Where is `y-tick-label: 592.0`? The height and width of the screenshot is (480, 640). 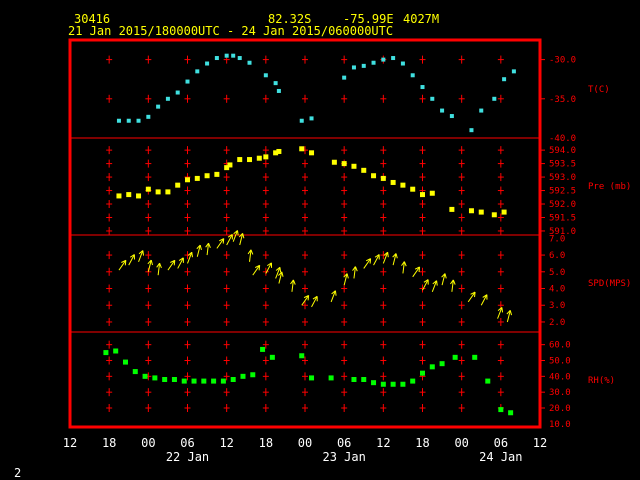
y-tick-label: 592.0 is located at coordinates (562, 205).